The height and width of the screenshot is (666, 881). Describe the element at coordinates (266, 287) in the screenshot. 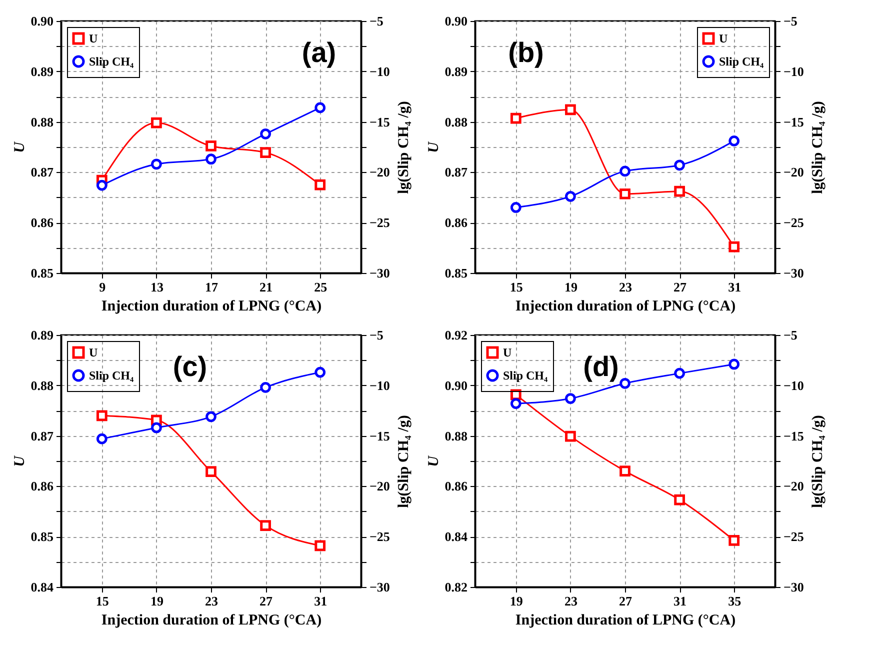

I see `x-tick-label: 21` at that location.